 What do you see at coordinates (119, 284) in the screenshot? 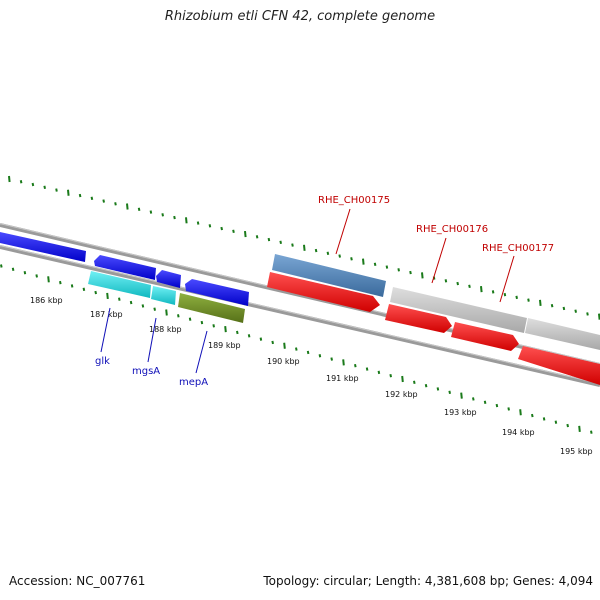
I see `gene-cyan-glk` at bounding box center [119, 284].